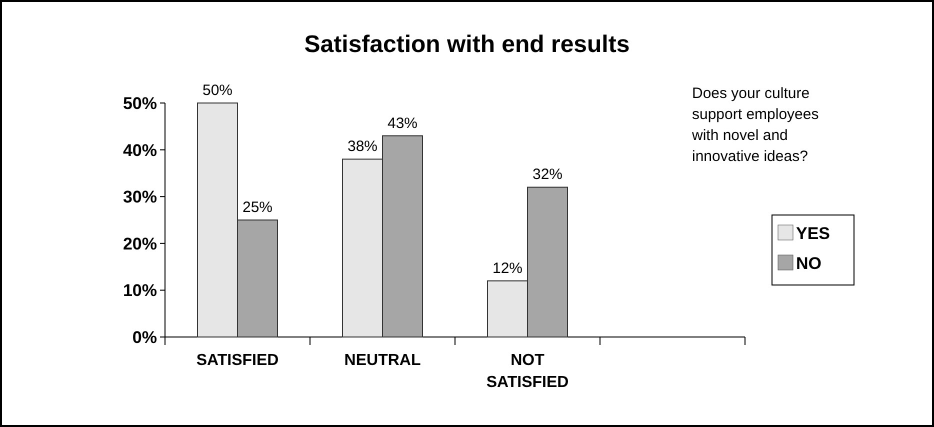 The image size is (934, 427). Describe the element at coordinates (547, 175) in the screenshot. I see `data-label: 32%` at that location.